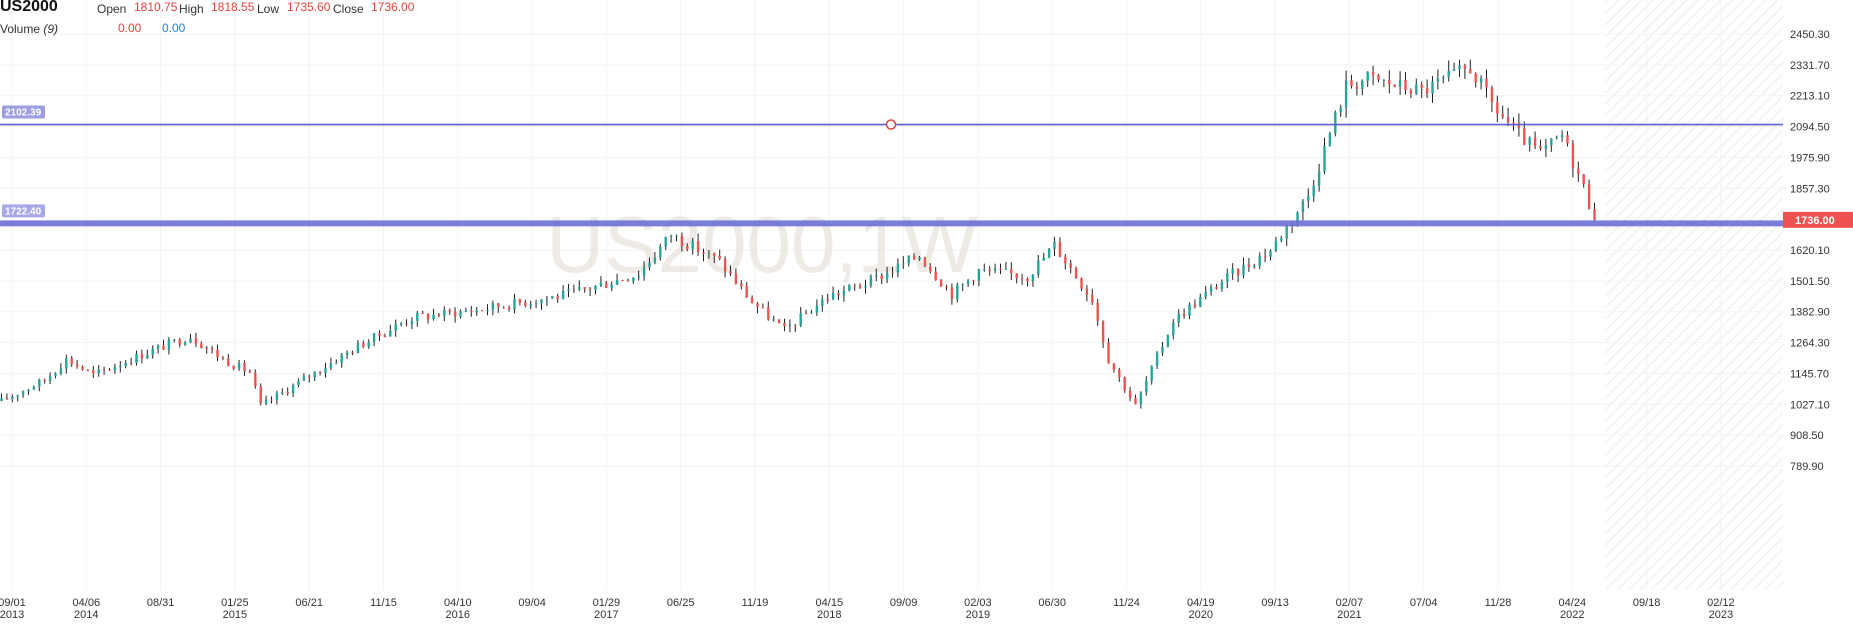  Describe the element at coordinates (1810, 405) in the screenshot. I see `y-tick-label: 1027.10` at that location.